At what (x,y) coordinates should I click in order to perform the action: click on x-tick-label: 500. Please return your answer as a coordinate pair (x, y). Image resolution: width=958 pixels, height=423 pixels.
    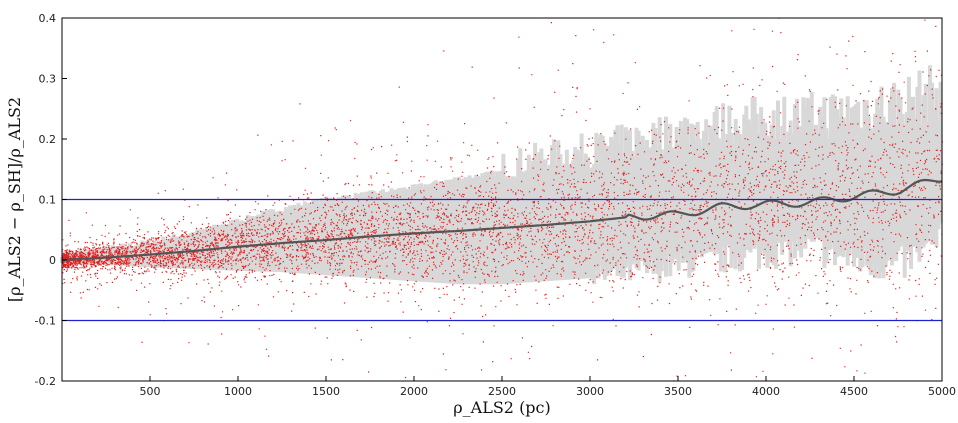
    Looking at the image, I should click on (150, 391).